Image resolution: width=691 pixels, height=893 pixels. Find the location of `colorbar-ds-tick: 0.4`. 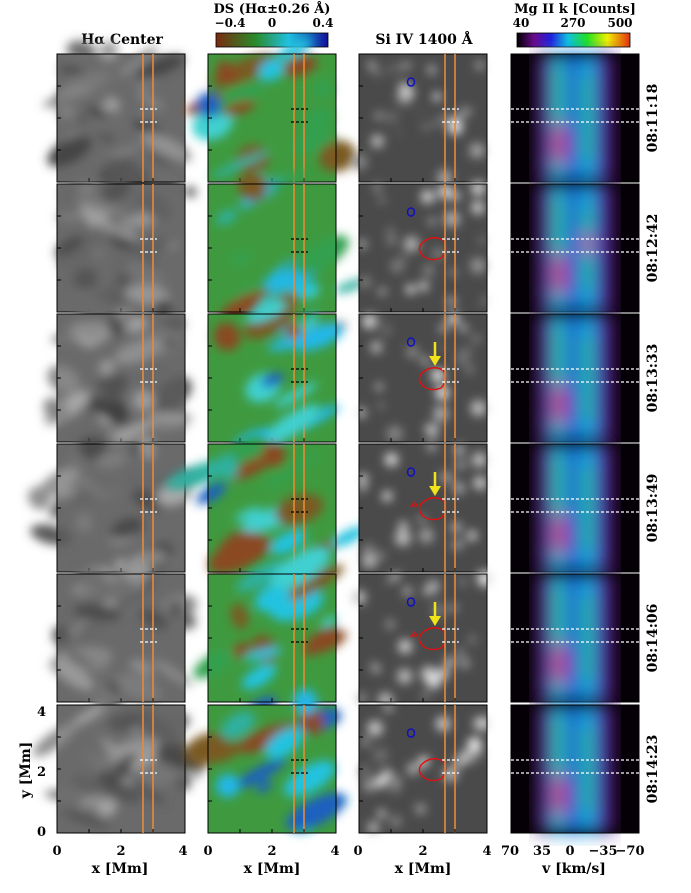

colorbar-ds-tick: 0.4 is located at coordinates (323, 23).